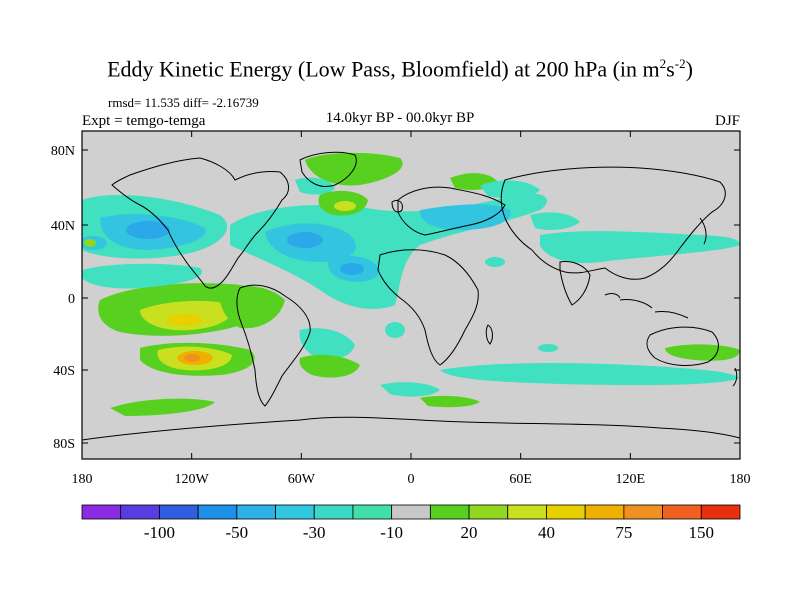  What do you see at coordinates (90, 243) in the screenshot?
I see `field-dateline-west-green` at bounding box center [90, 243].